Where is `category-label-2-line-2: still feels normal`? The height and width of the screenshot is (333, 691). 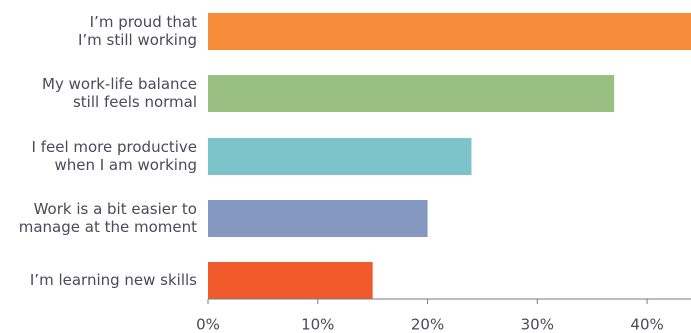 category-label-2-line-2: still feels normal is located at coordinates (135, 102).